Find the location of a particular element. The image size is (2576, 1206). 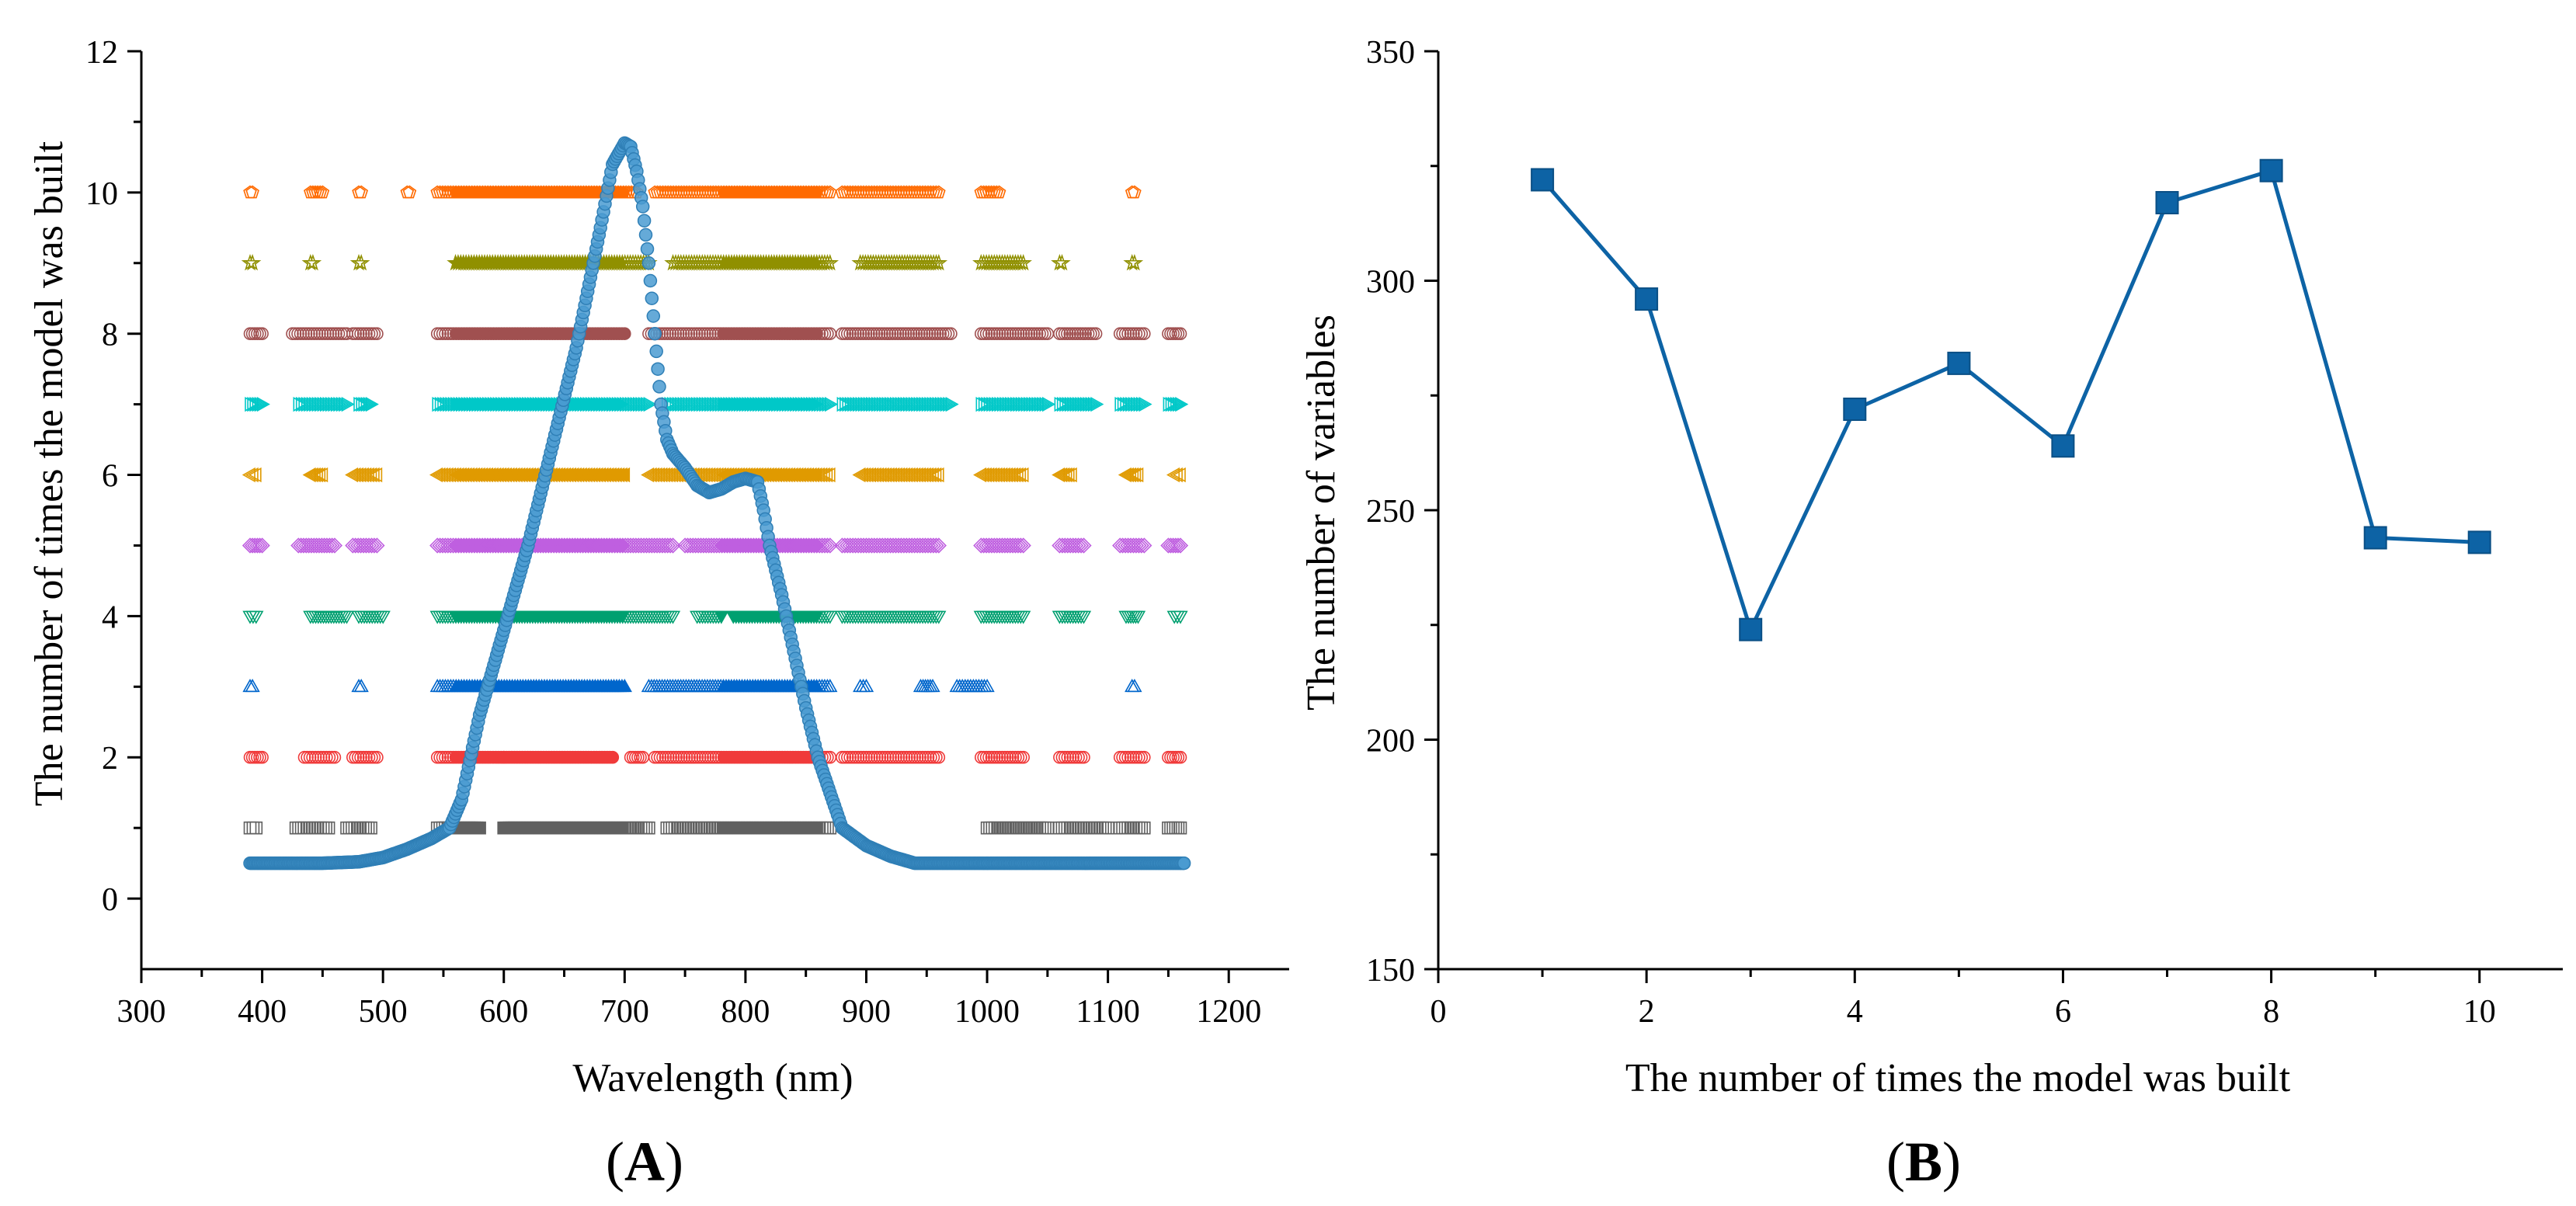

run-8-marker is located at coordinates (624, 334).